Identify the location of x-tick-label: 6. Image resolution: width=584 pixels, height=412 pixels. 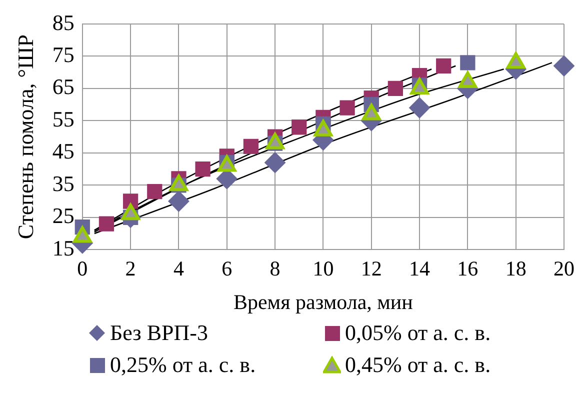
(227, 268).